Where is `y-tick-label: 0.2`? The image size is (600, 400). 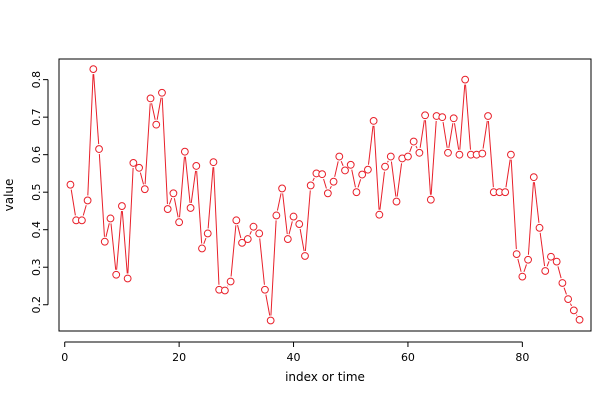
y-tick-label: 0.2 is located at coordinates (36, 305).